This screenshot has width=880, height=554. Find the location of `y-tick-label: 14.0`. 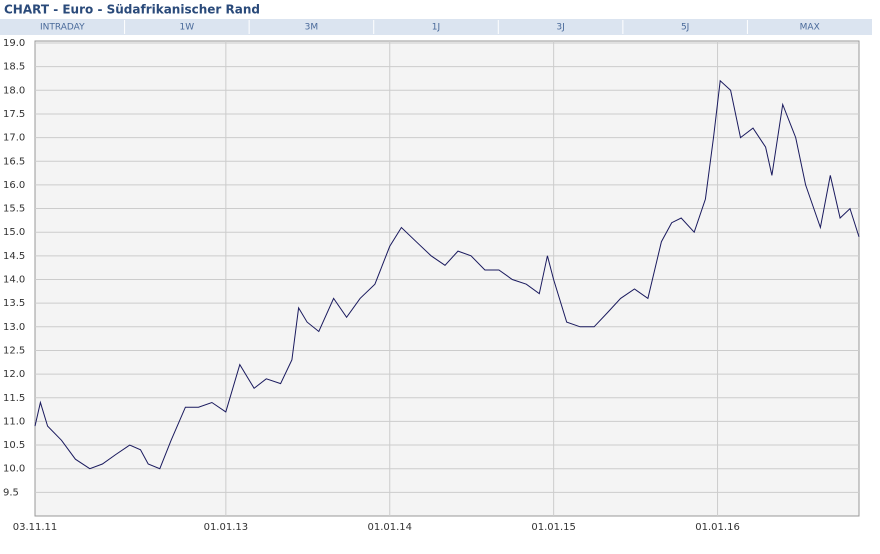

y-tick-label: 14.0 is located at coordinates (14, 280).